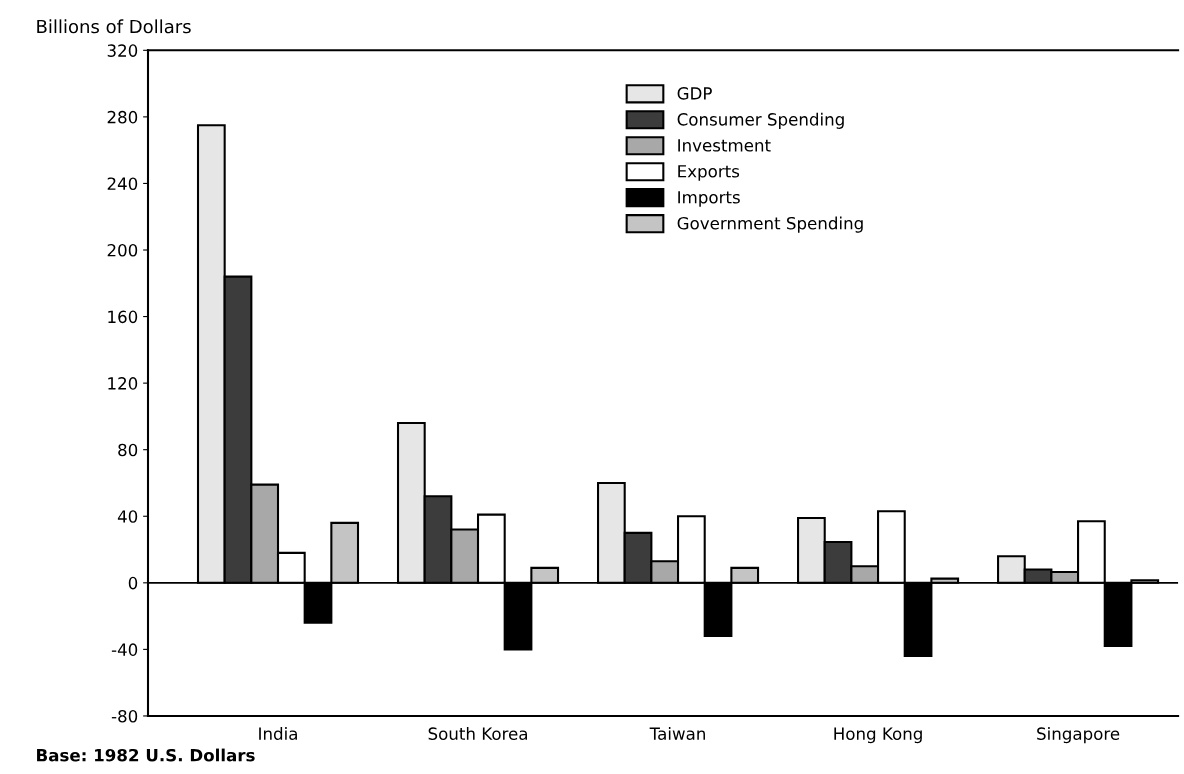 This screenshot has height=774, width=1184. What do you see at coordinates (760, 120) in the screenshot?
I see `legend-label: Consumer Spending` at bounding box center [760, 120].